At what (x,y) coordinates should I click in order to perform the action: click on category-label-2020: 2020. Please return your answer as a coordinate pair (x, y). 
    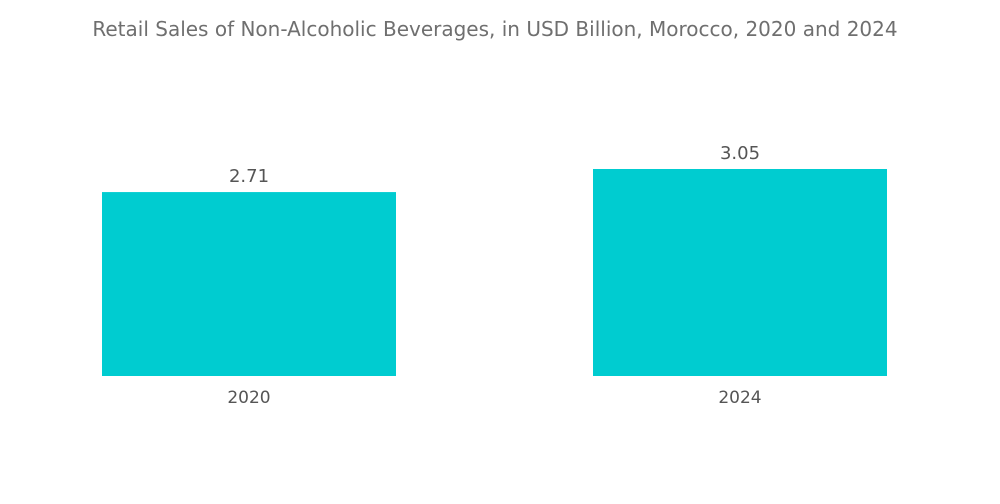
    Looking at the image, I should click on (248, 398).